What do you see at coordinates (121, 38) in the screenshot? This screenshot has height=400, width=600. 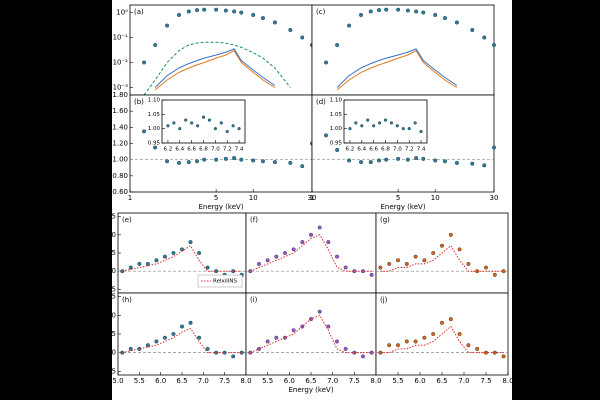 I see `y-tick-label: 10⁻¹` at bounding box center [121, 38].